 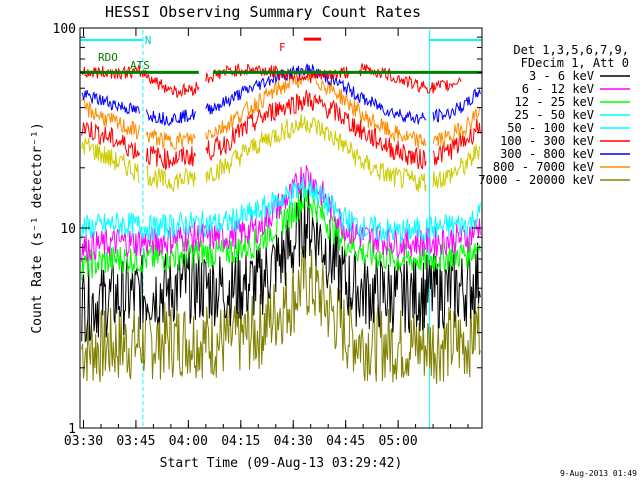 What do you see at coordinates (281, 209) in the screenshot?
I see `series-line-25-50-kev` at bounding box center [281, 209].